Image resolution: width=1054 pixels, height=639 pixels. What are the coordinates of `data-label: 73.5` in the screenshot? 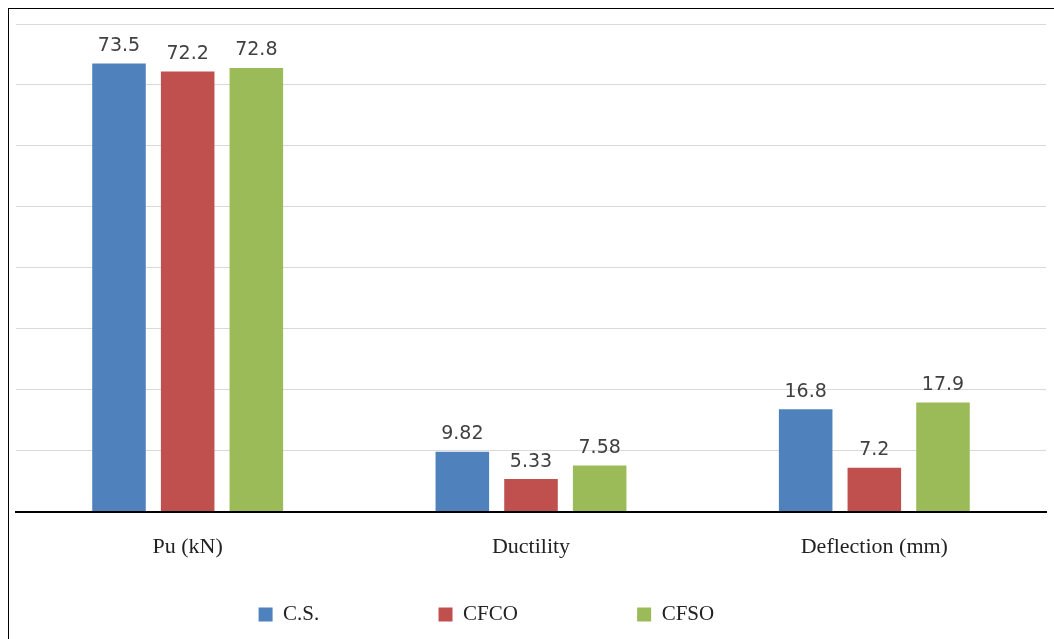 It's located at (119, 44).